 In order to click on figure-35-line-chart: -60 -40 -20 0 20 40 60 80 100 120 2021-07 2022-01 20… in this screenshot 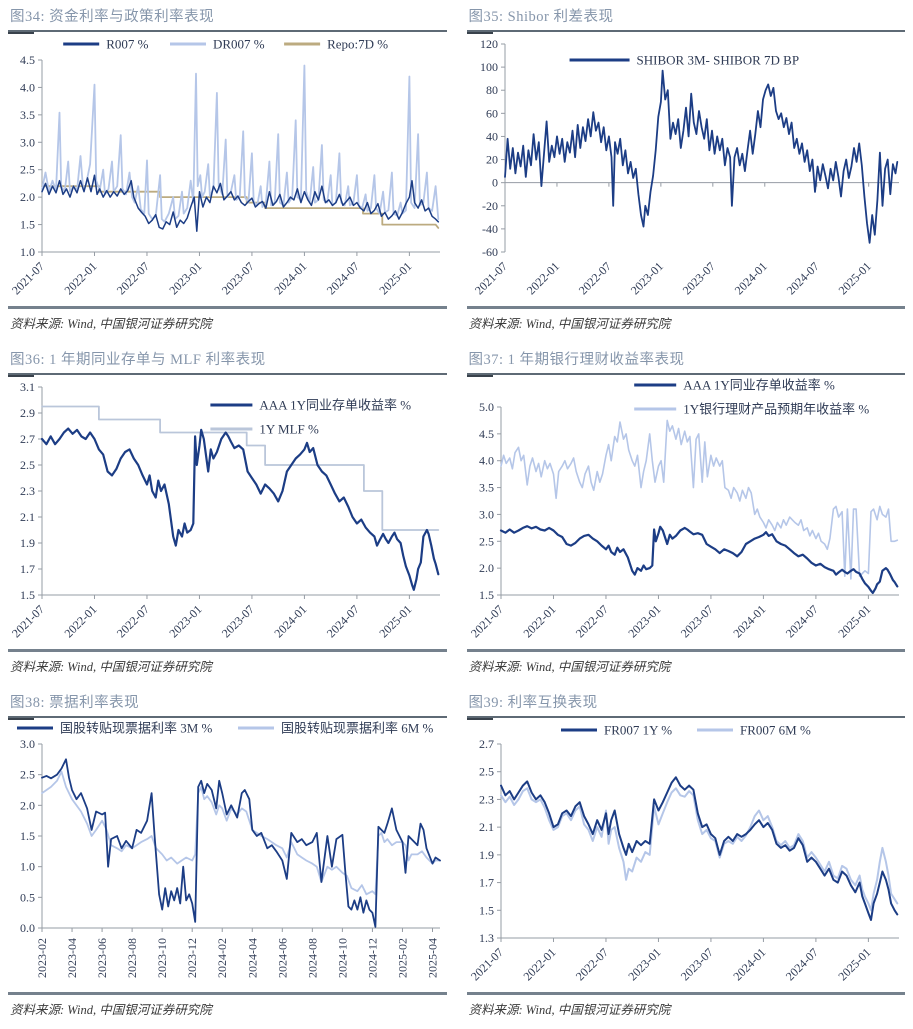, I will do `click(685, 167)`.